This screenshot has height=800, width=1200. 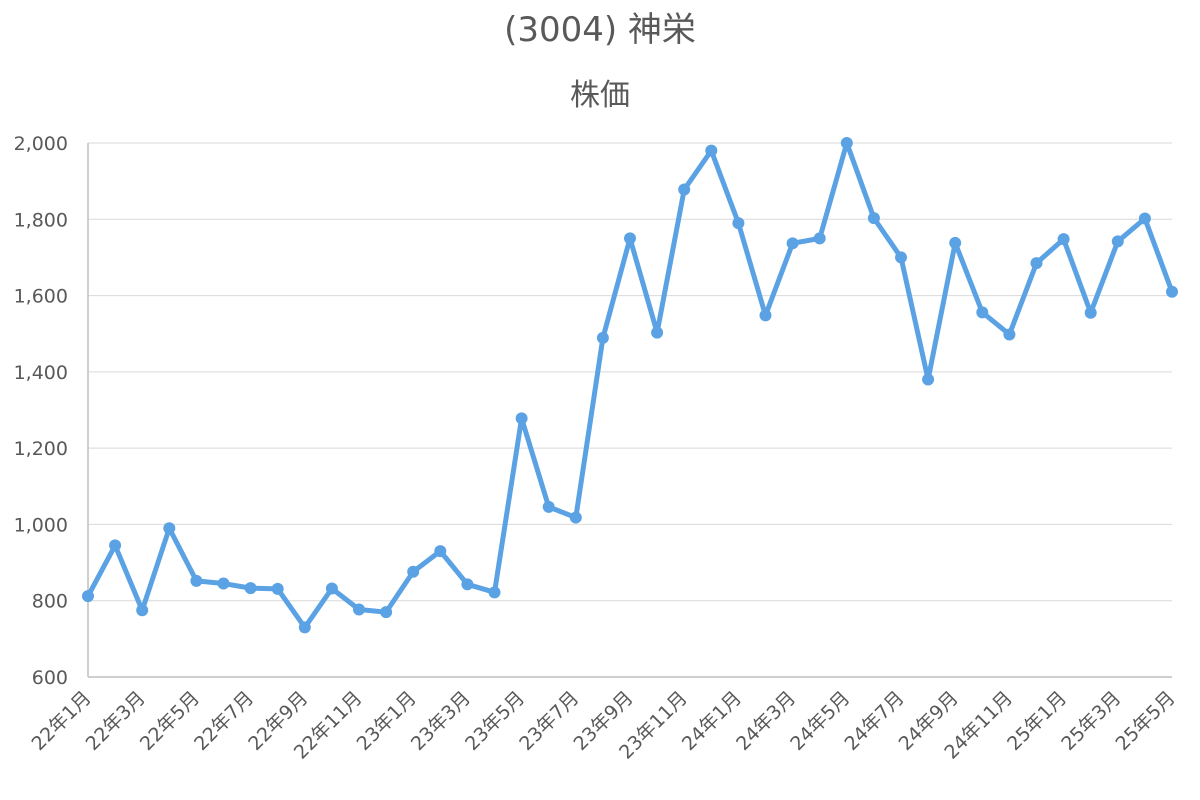 What do you see at coordinates (1037, 721) in the screenshot?
I see `x-tick-label: 25年1月` at bounding box center [1037, 721].